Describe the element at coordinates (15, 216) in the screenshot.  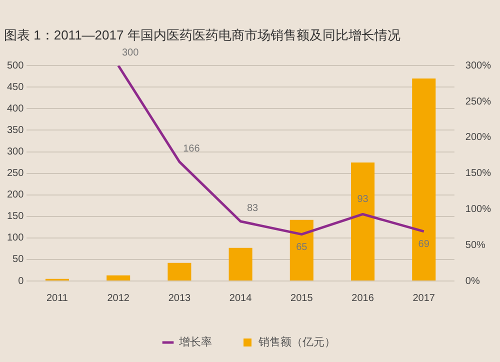
I see `y-tick-label: 150` at that location.